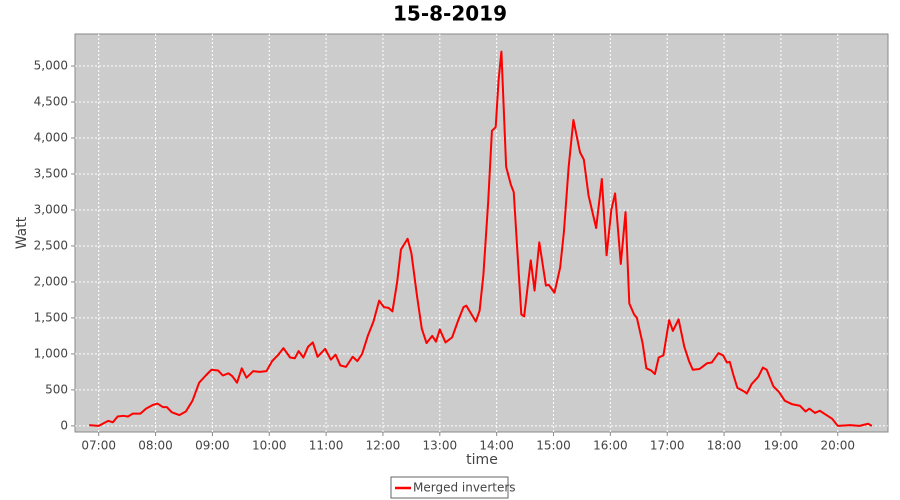  What do you see at coordinates (51, 281) in the screenshot?
I see `y-tick-label: 2,000` at bounding box center [51, 281].